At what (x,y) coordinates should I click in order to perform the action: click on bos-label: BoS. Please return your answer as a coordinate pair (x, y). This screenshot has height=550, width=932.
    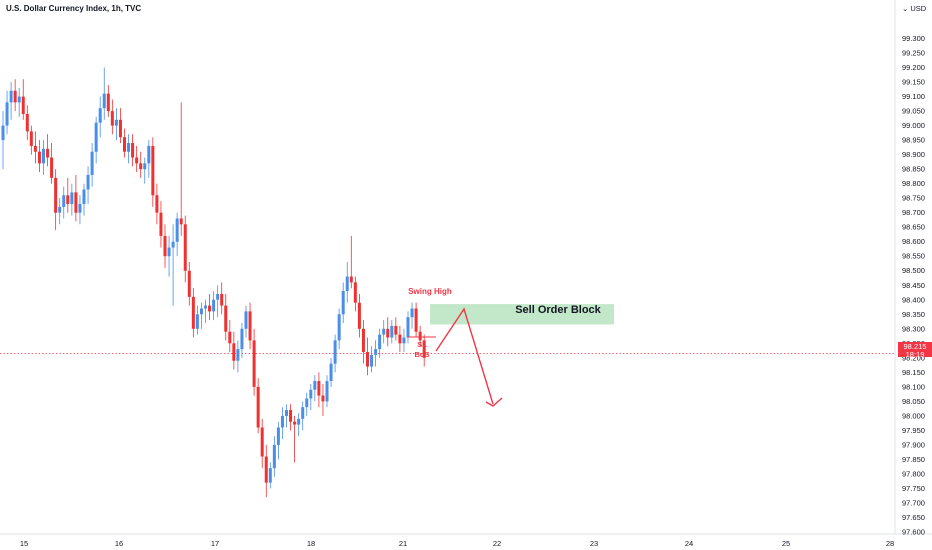
    Looking at the image, I should click on (422, 354).